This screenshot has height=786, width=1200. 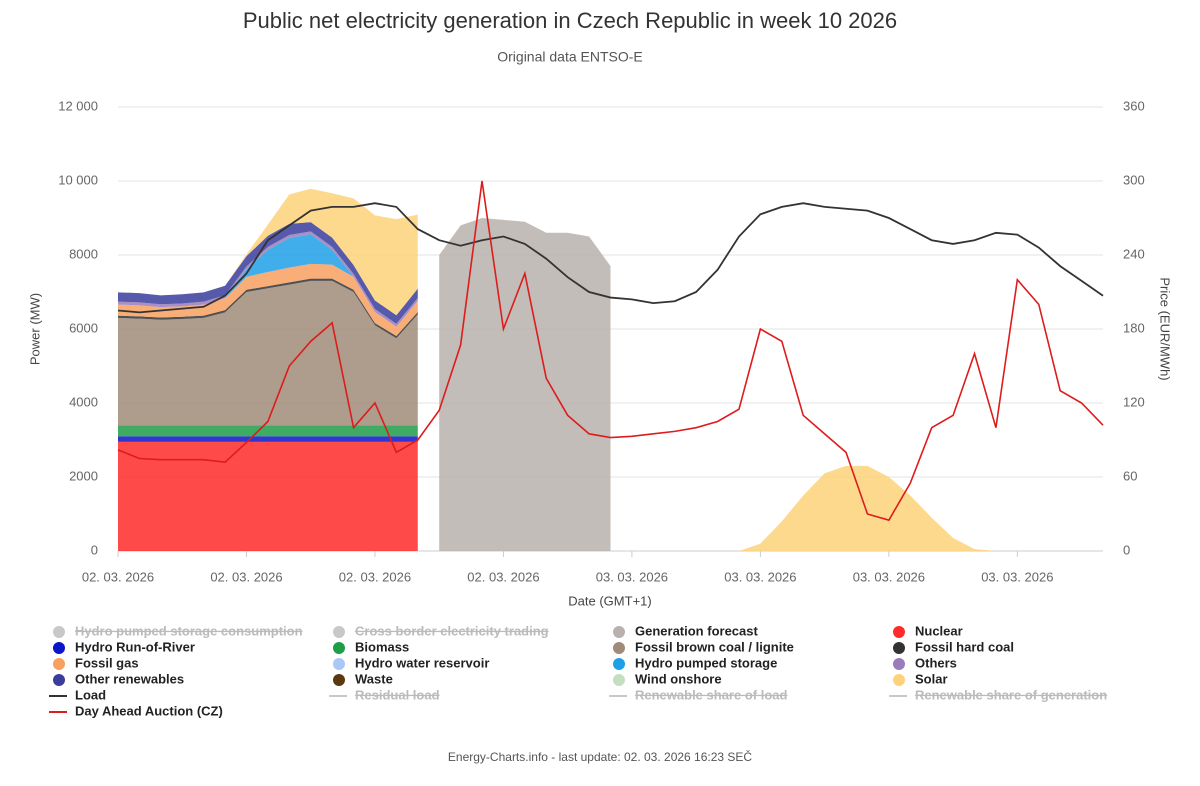 I want to click on legend-label: Hydro pumped storage, so click(x=706, y=662).